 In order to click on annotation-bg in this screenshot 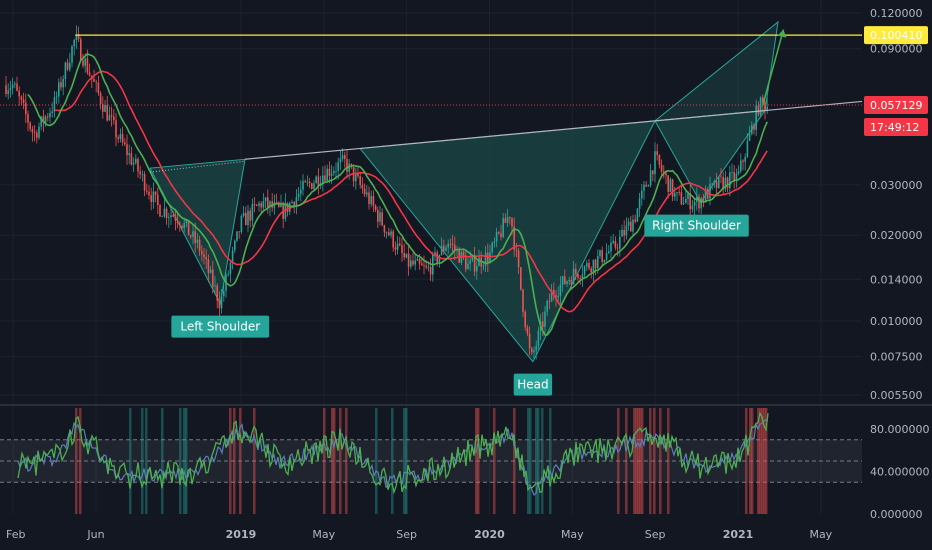, I will do `click(220, 326)`.